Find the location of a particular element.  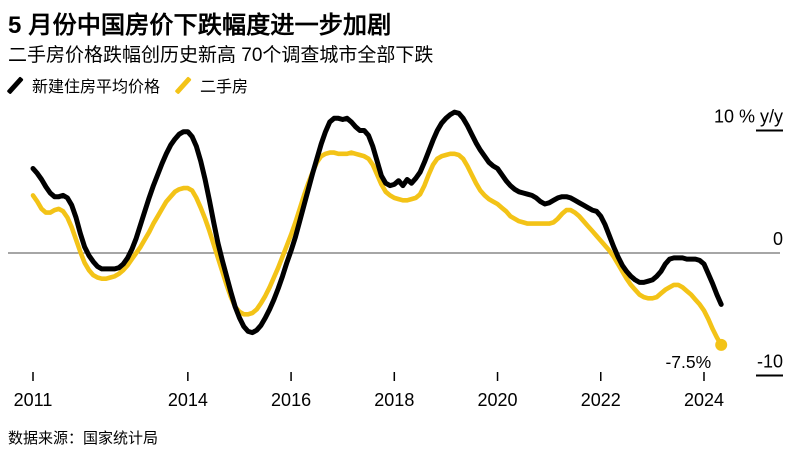

legend-item-secondhand: 二手房 is located at coordinates (211, 85).